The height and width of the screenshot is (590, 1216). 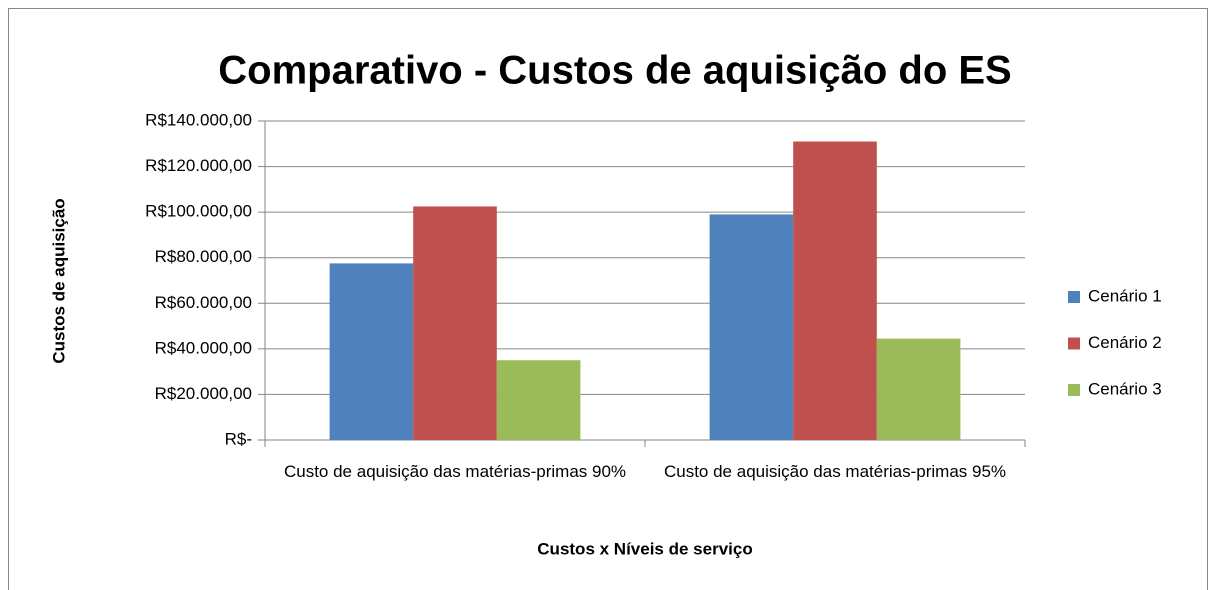 I want to click on y-tick-label: R$20.000,00, so click(x=203, y=393).